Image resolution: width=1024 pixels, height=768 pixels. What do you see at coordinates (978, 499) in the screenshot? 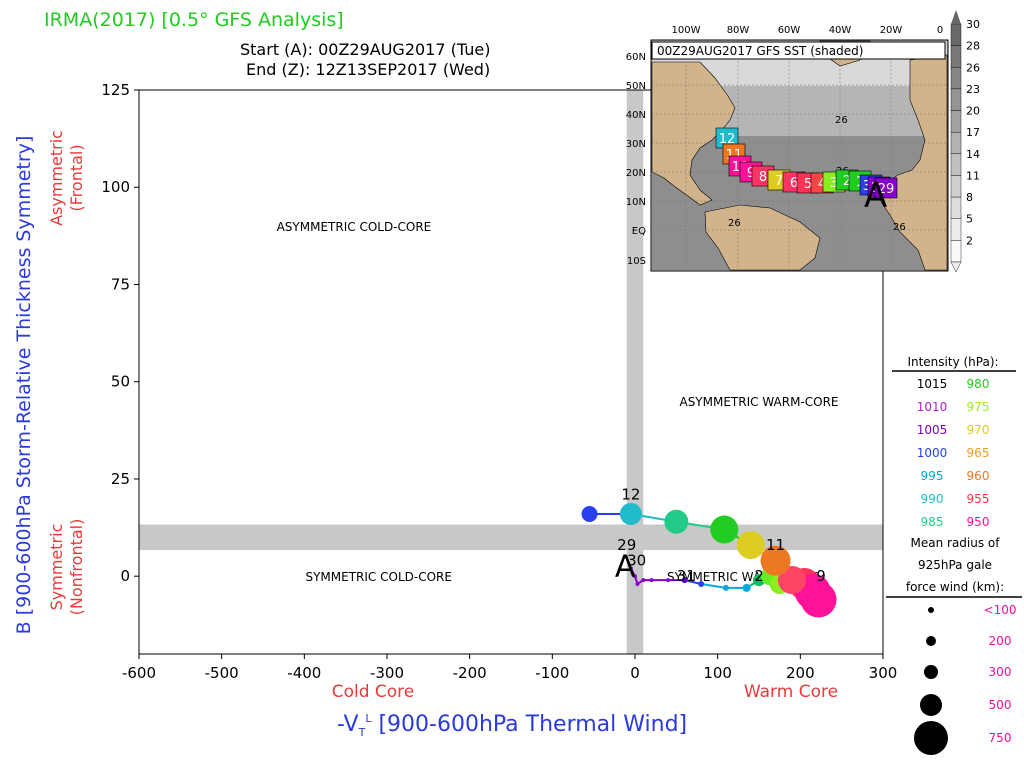
I see `intensity-legend-item: 955` at bounding box center [978, 499].